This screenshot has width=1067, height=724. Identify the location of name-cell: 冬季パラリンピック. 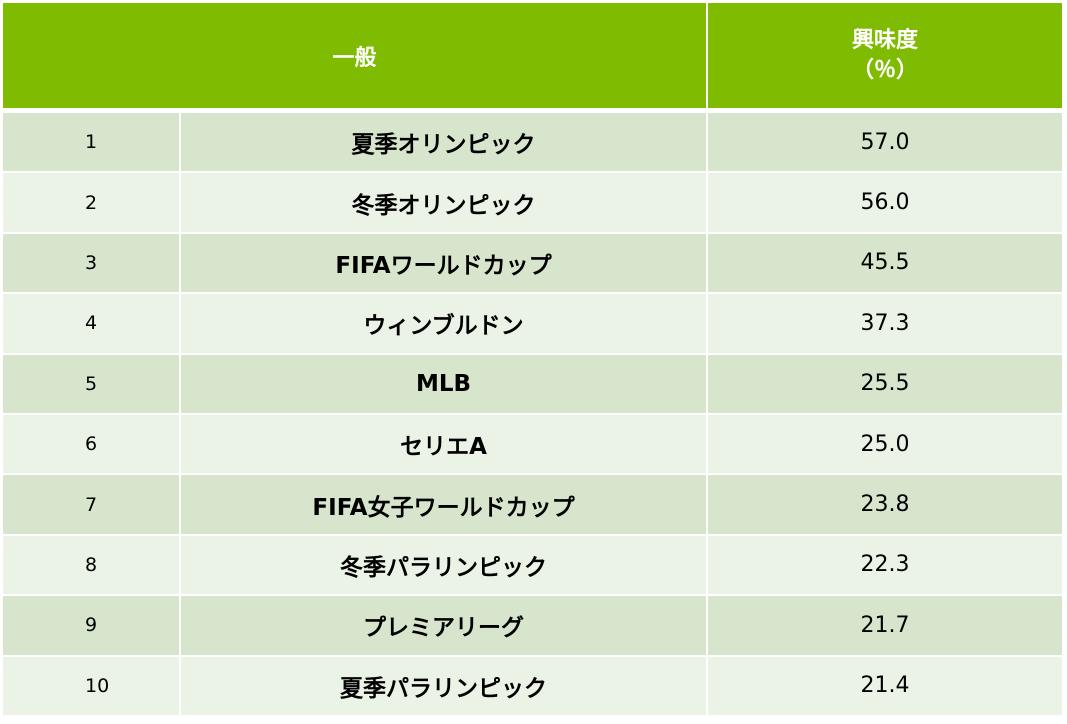
(444, 565).